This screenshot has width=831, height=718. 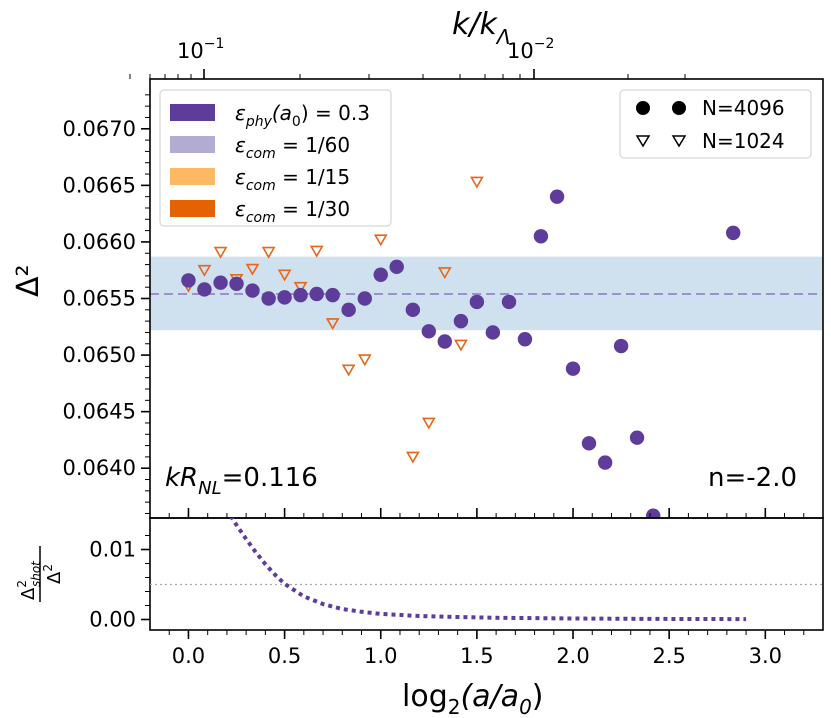 I want to click on x-tick-label: 2.0, so click(x=572, y=656).